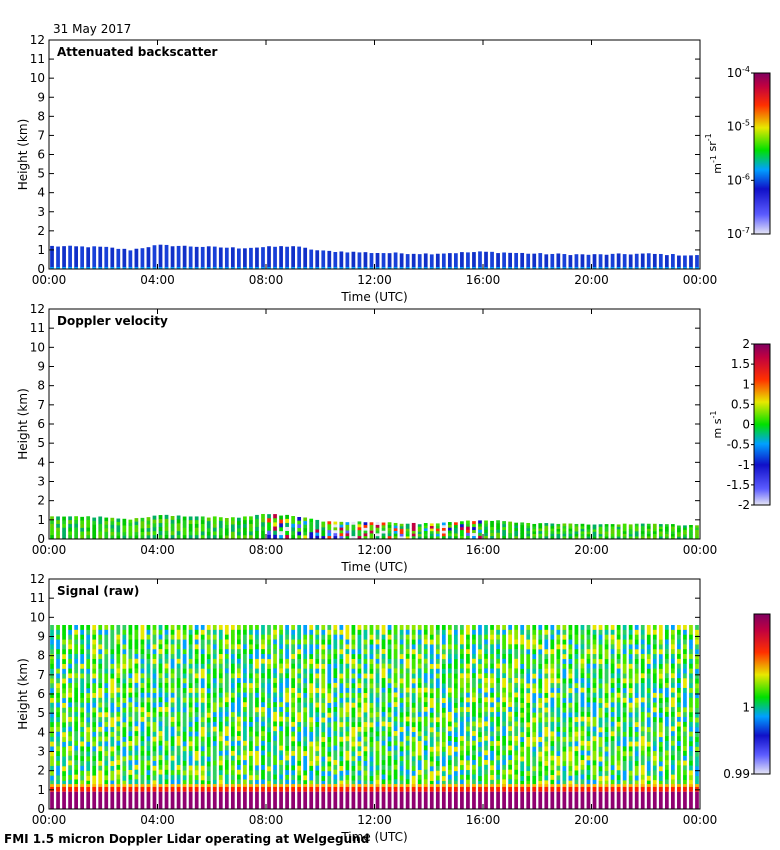  What do you see at coordinates (41, 405) in the screenshot?
I see `y-tick-label: 7` at bounding box center [41, 405].